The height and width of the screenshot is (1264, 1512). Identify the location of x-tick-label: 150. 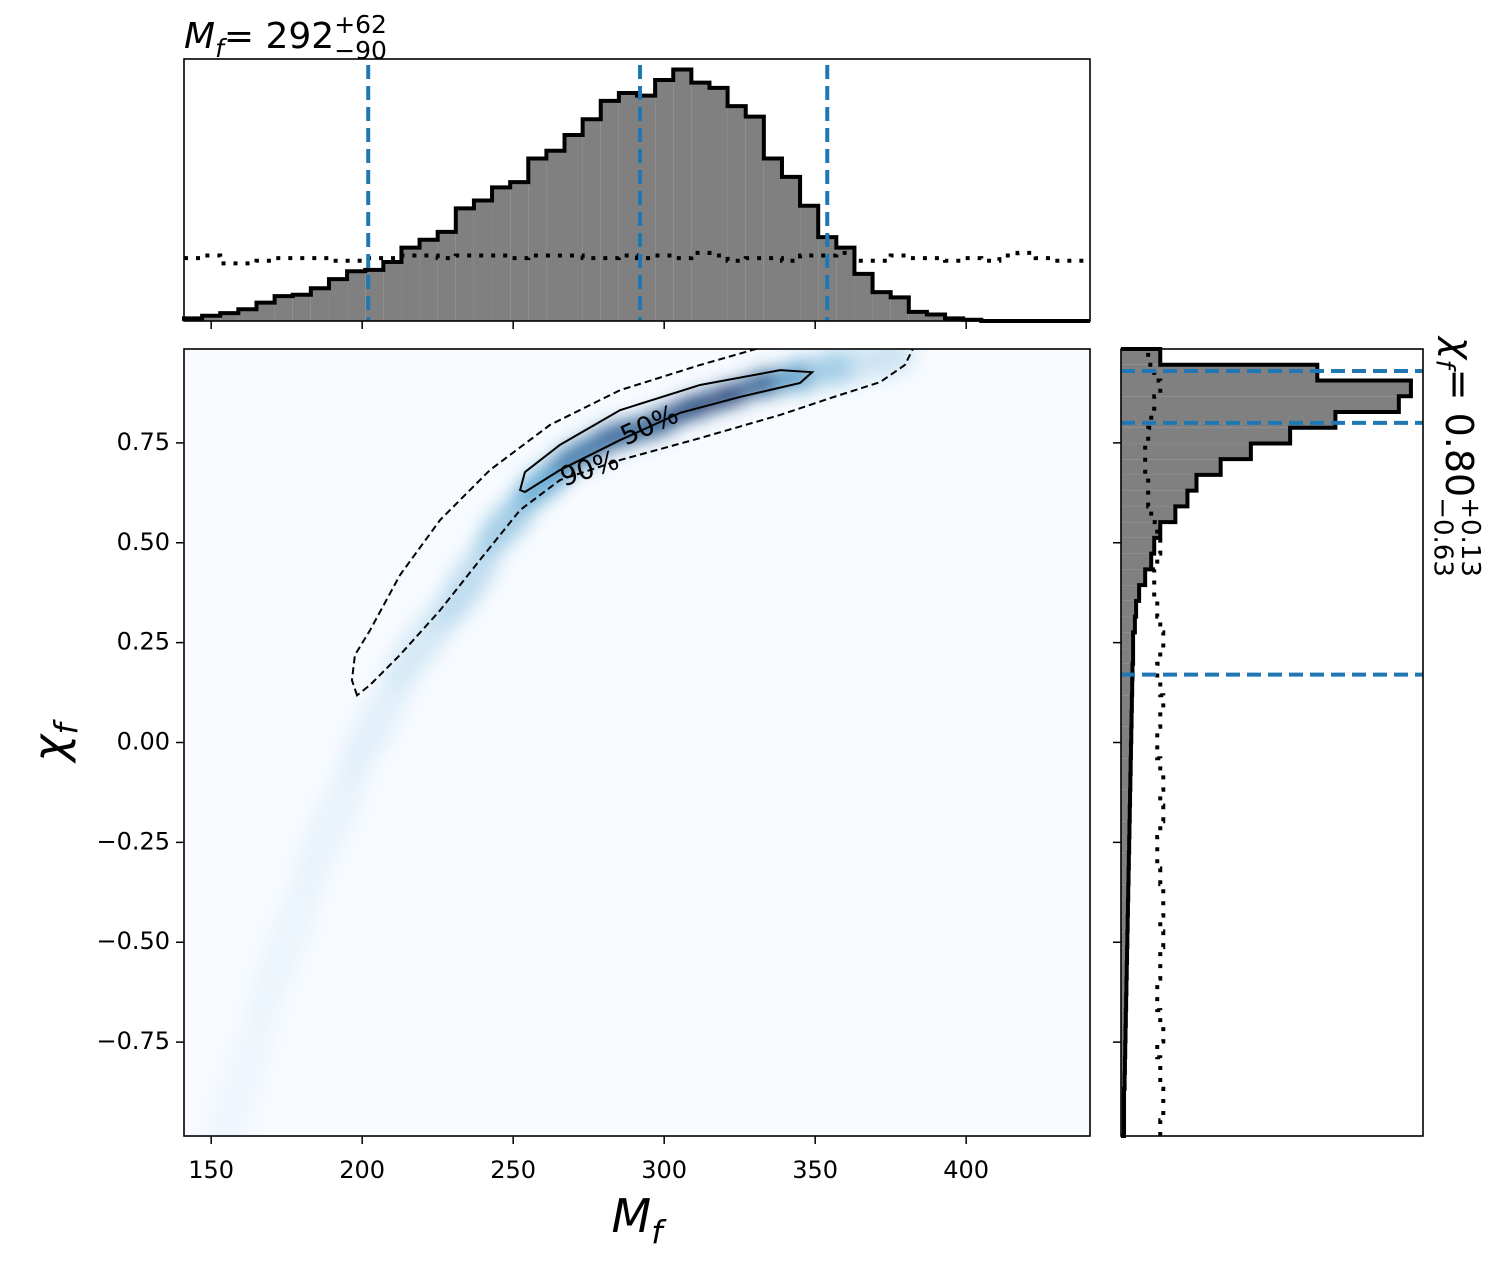
(211, 1170).